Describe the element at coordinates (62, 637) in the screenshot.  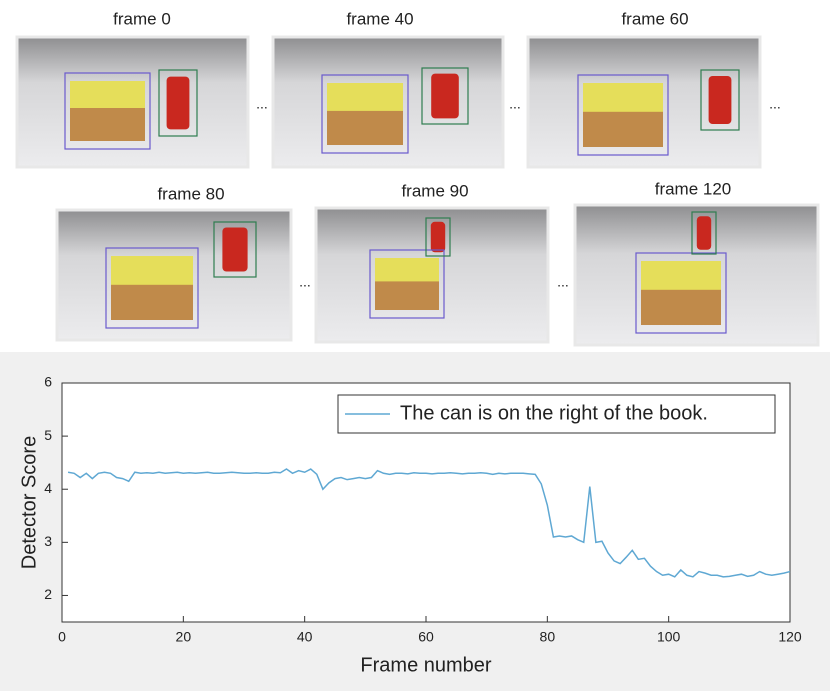
I see `x-tick-label: 0` at that location.